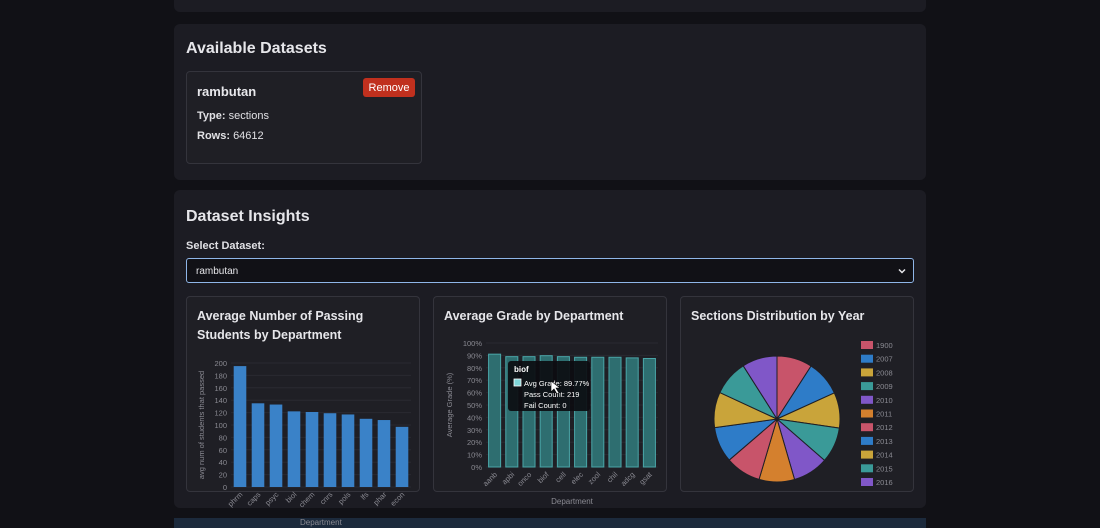 The width and height of the screenshot is (1100, 528). I want to click on passing-y-tick-label: 140, so click(220, 400).